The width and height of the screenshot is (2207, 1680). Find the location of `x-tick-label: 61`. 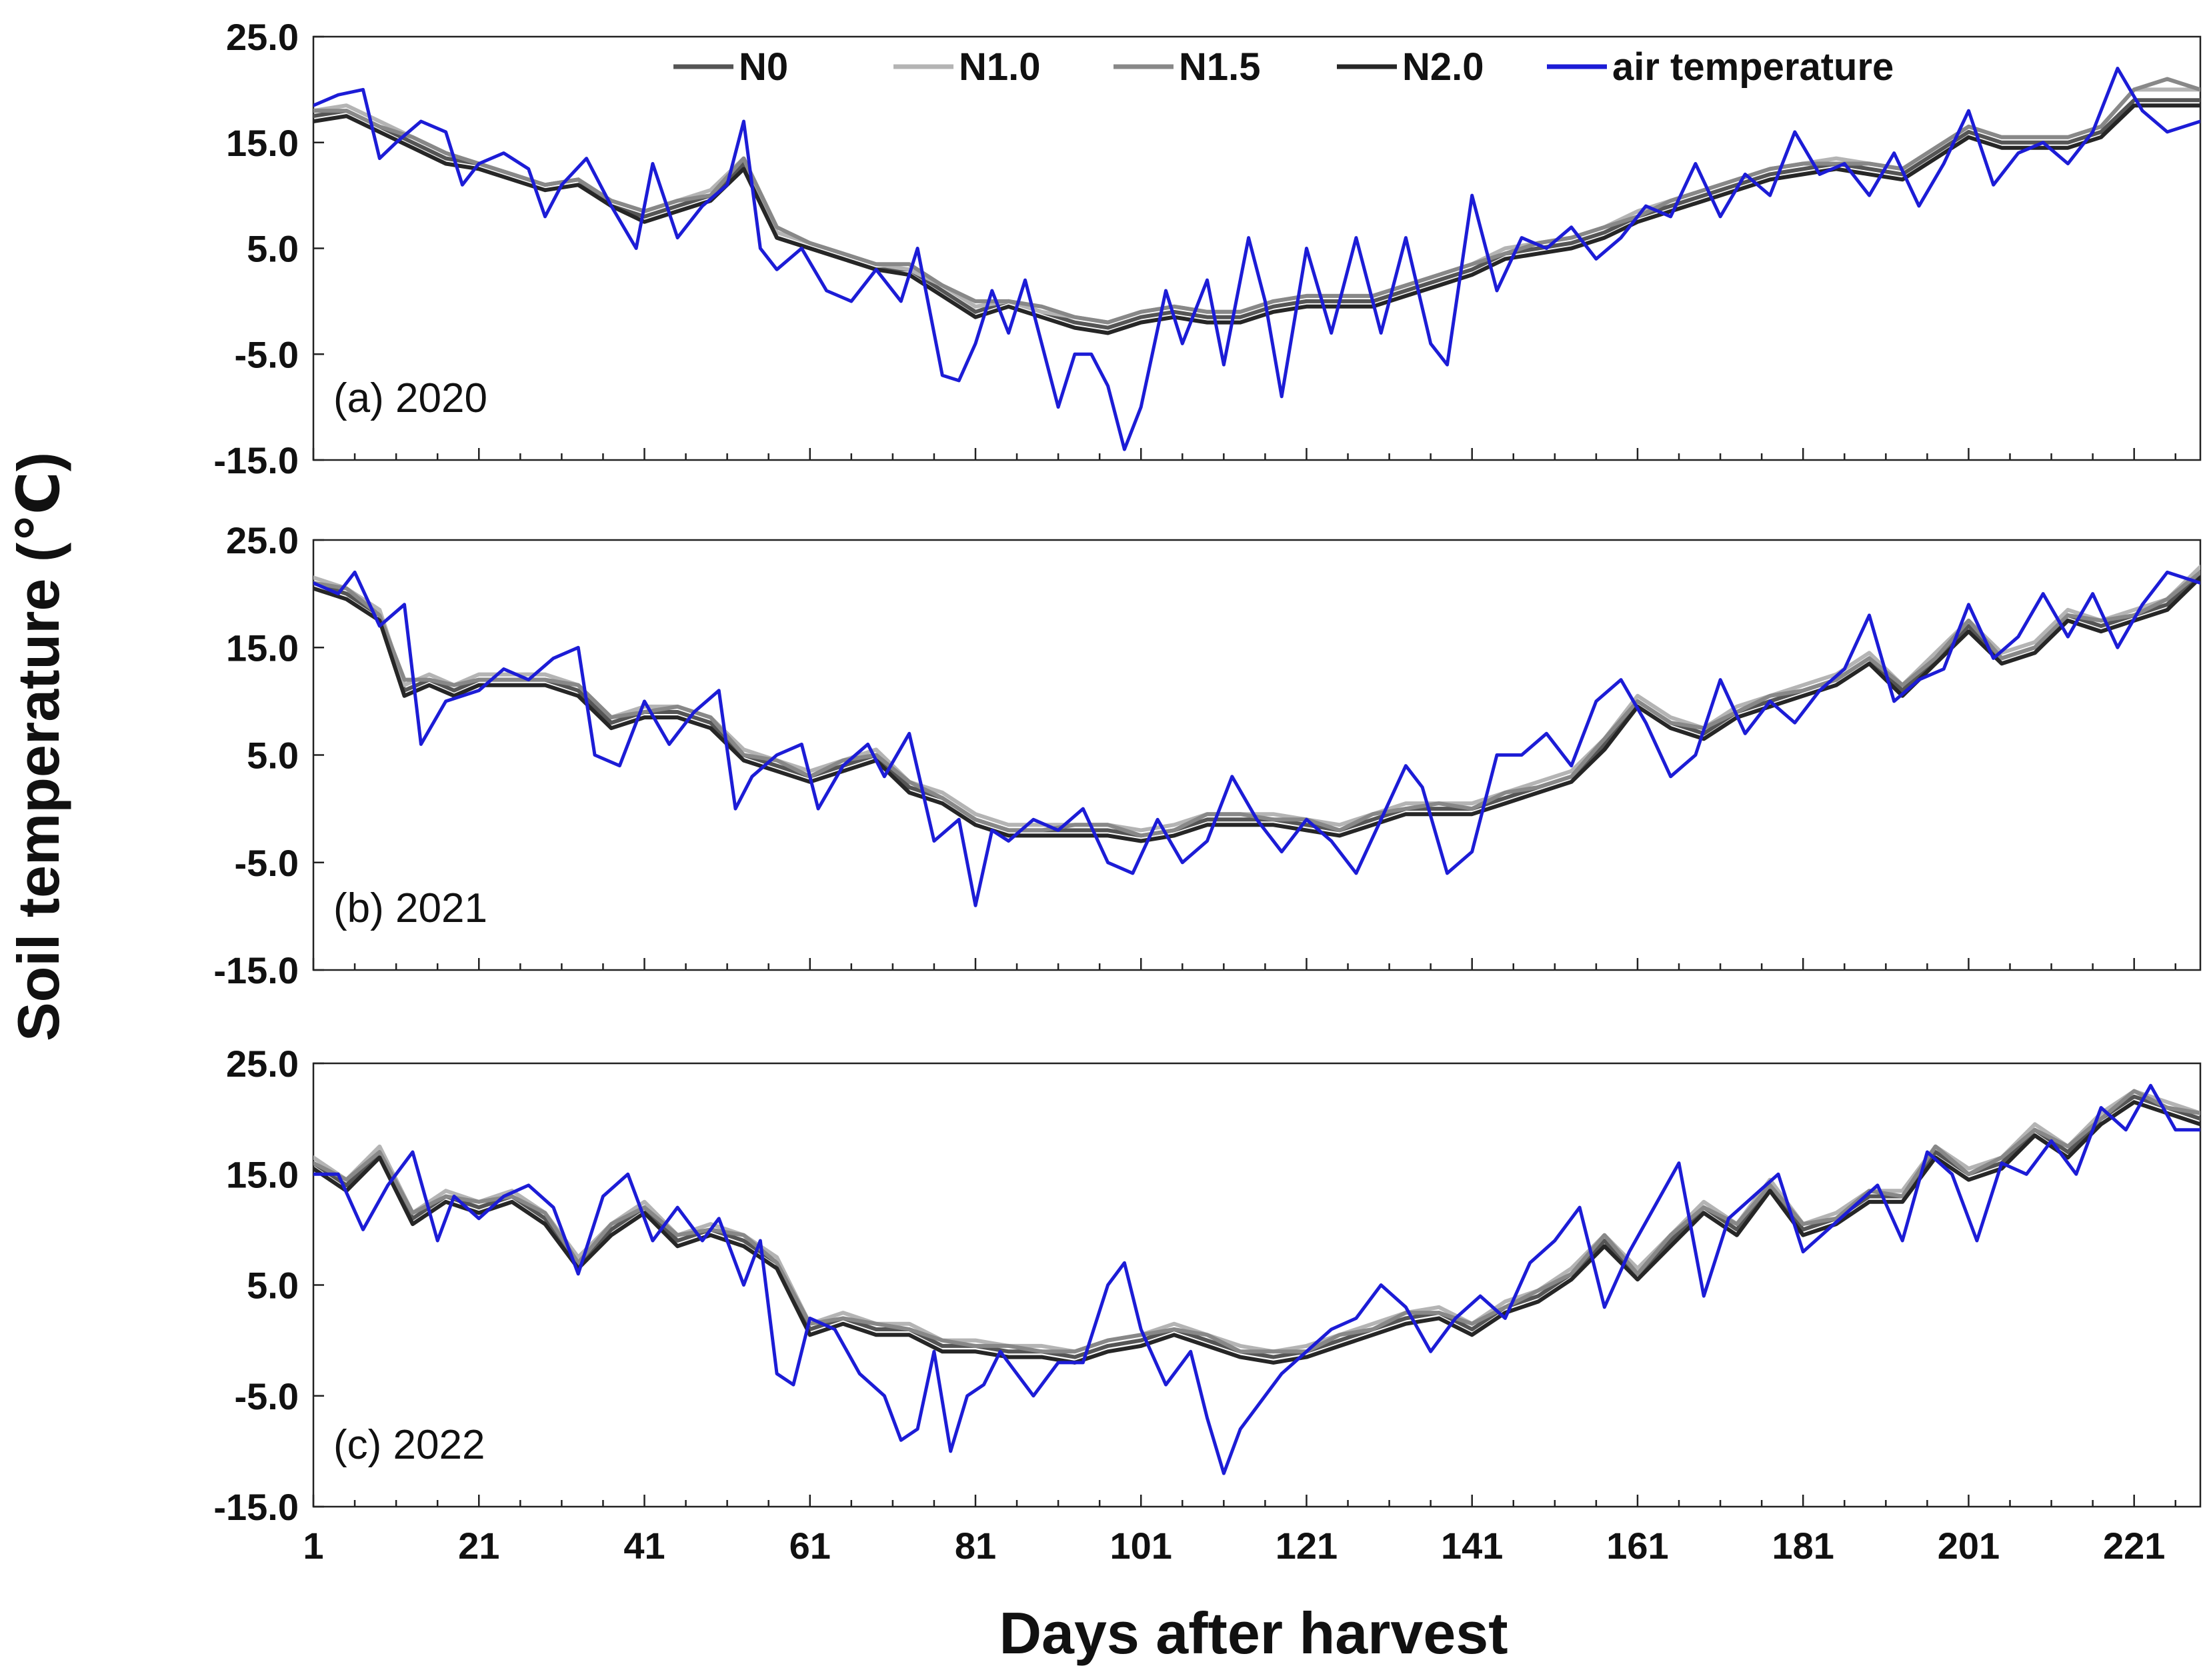

x-tick-label: 61 is located at coordinates (810, 1546).